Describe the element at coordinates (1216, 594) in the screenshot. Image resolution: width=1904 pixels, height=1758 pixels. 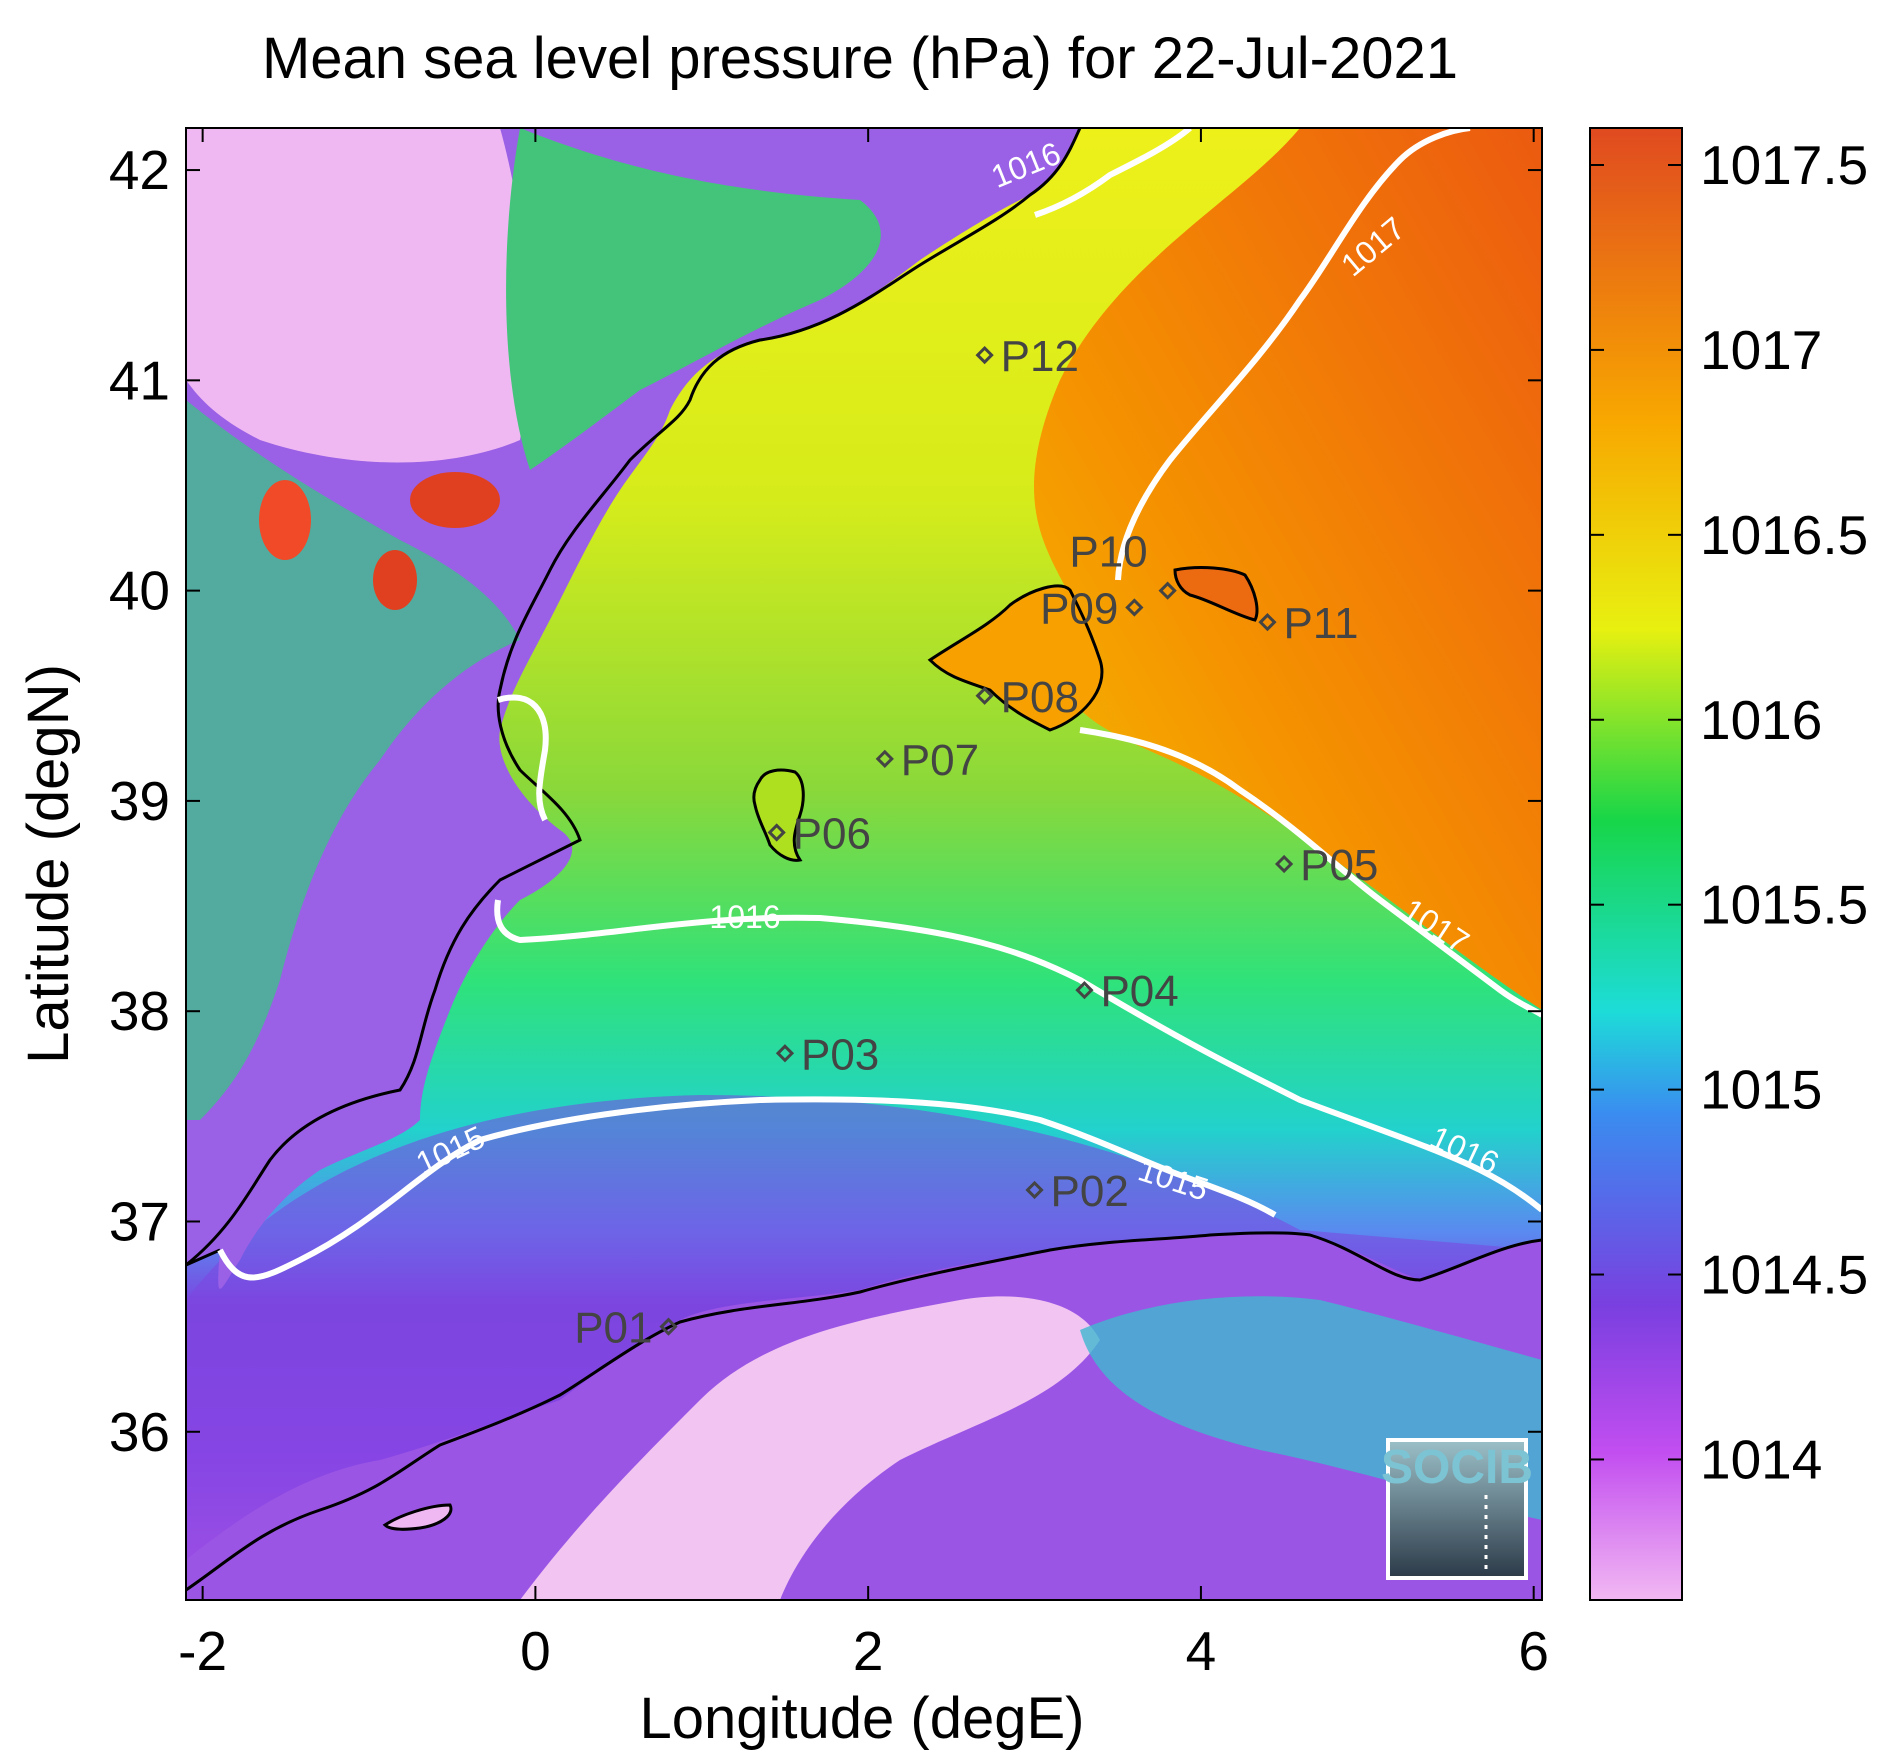
I see `menorca-island` at that location.